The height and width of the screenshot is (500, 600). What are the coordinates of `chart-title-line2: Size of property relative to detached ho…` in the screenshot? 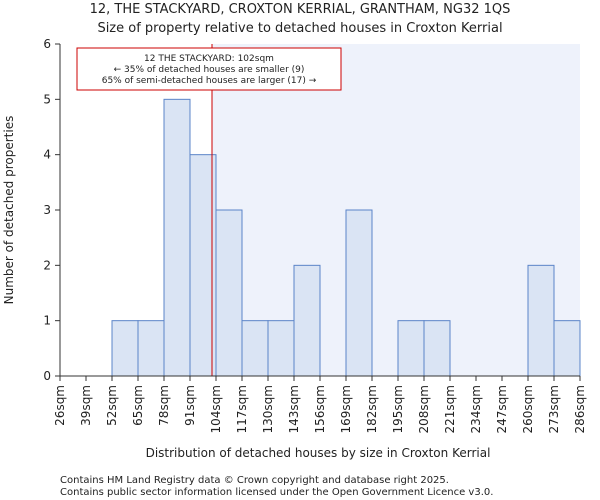 It's located at (299, 28).